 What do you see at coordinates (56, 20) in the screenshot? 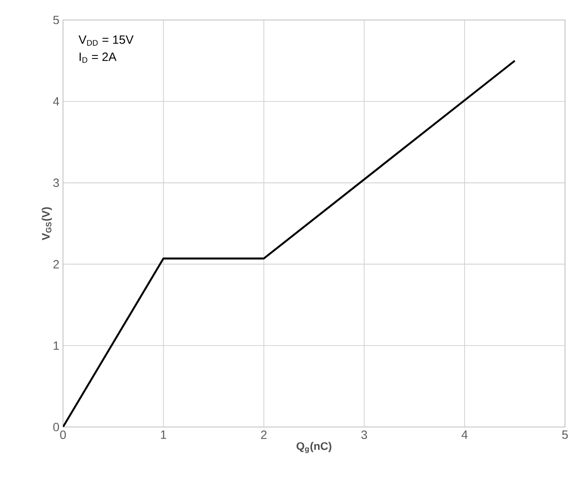
I see `y-tick-label: 5` at bounding box center [56, 20].